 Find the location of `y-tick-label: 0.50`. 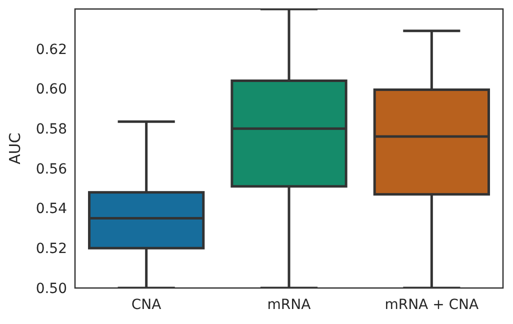

y-tick-label: 0.50 is located at coordinates (51, 288).